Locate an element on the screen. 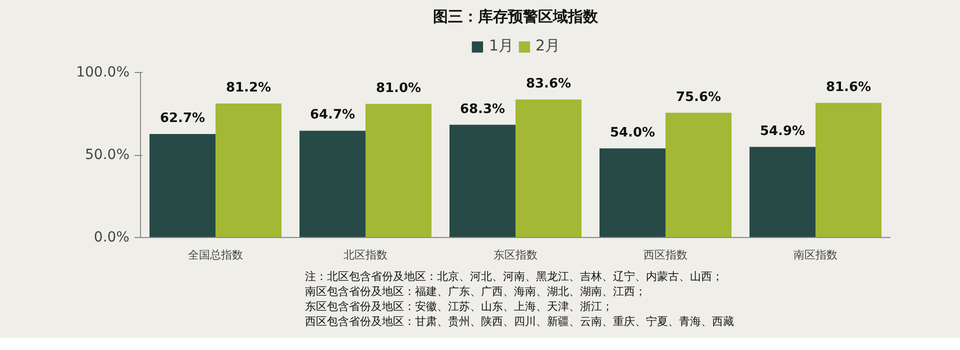 The height and width of the screenshot is (350, 960). data-label: 81.6% is located at coordinates (849, 87).